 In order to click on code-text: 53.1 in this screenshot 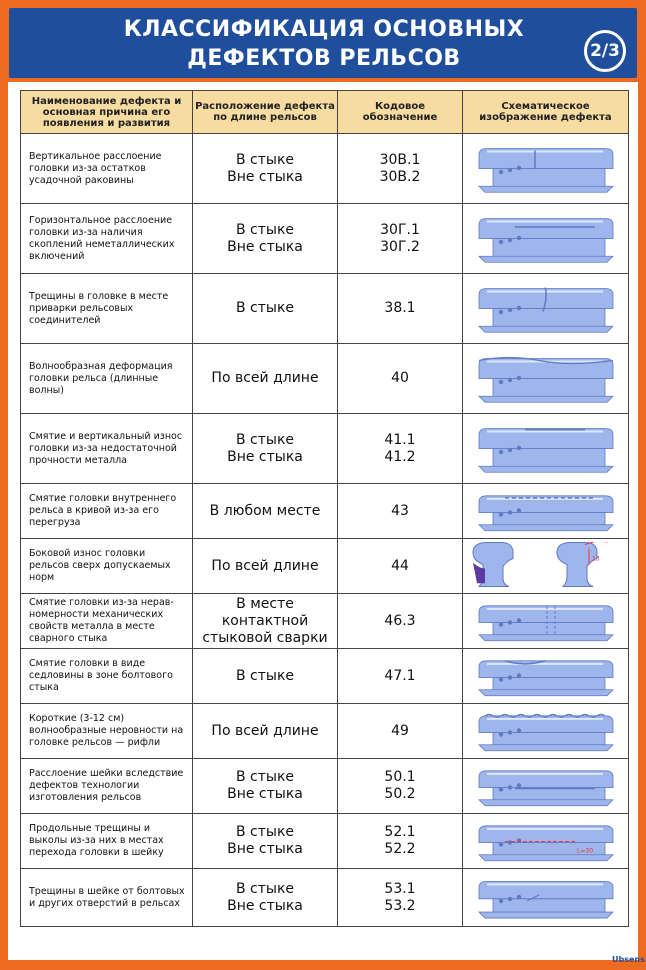, I will do `click(400, 888)`.